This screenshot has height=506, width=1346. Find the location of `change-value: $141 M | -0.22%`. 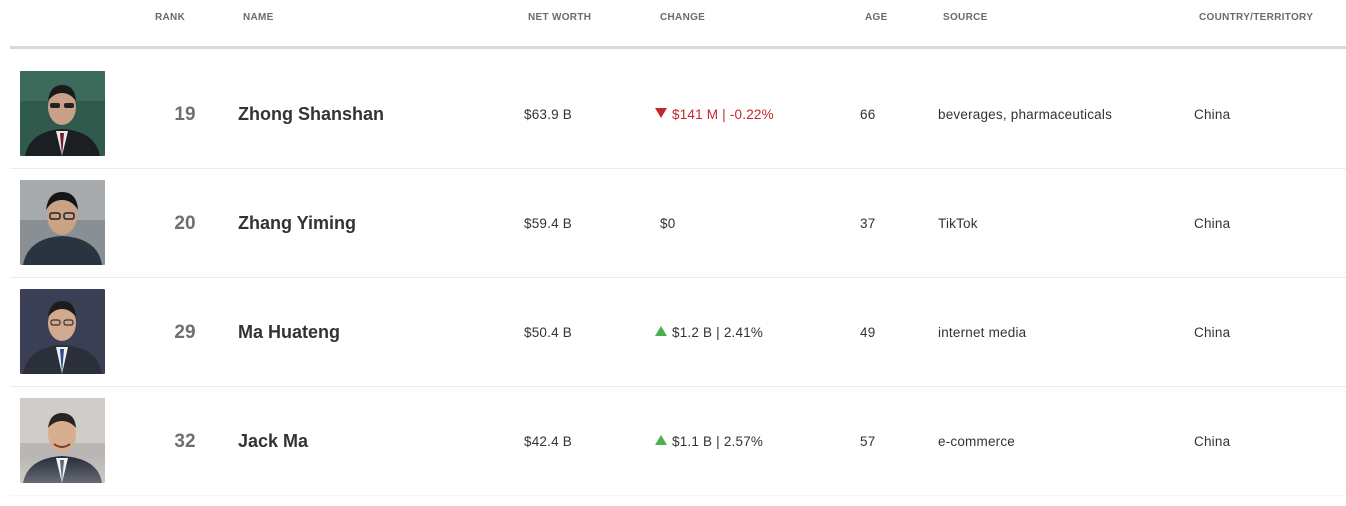

change-value: $141 M | -0.22% is located at coordinates (714, 114).